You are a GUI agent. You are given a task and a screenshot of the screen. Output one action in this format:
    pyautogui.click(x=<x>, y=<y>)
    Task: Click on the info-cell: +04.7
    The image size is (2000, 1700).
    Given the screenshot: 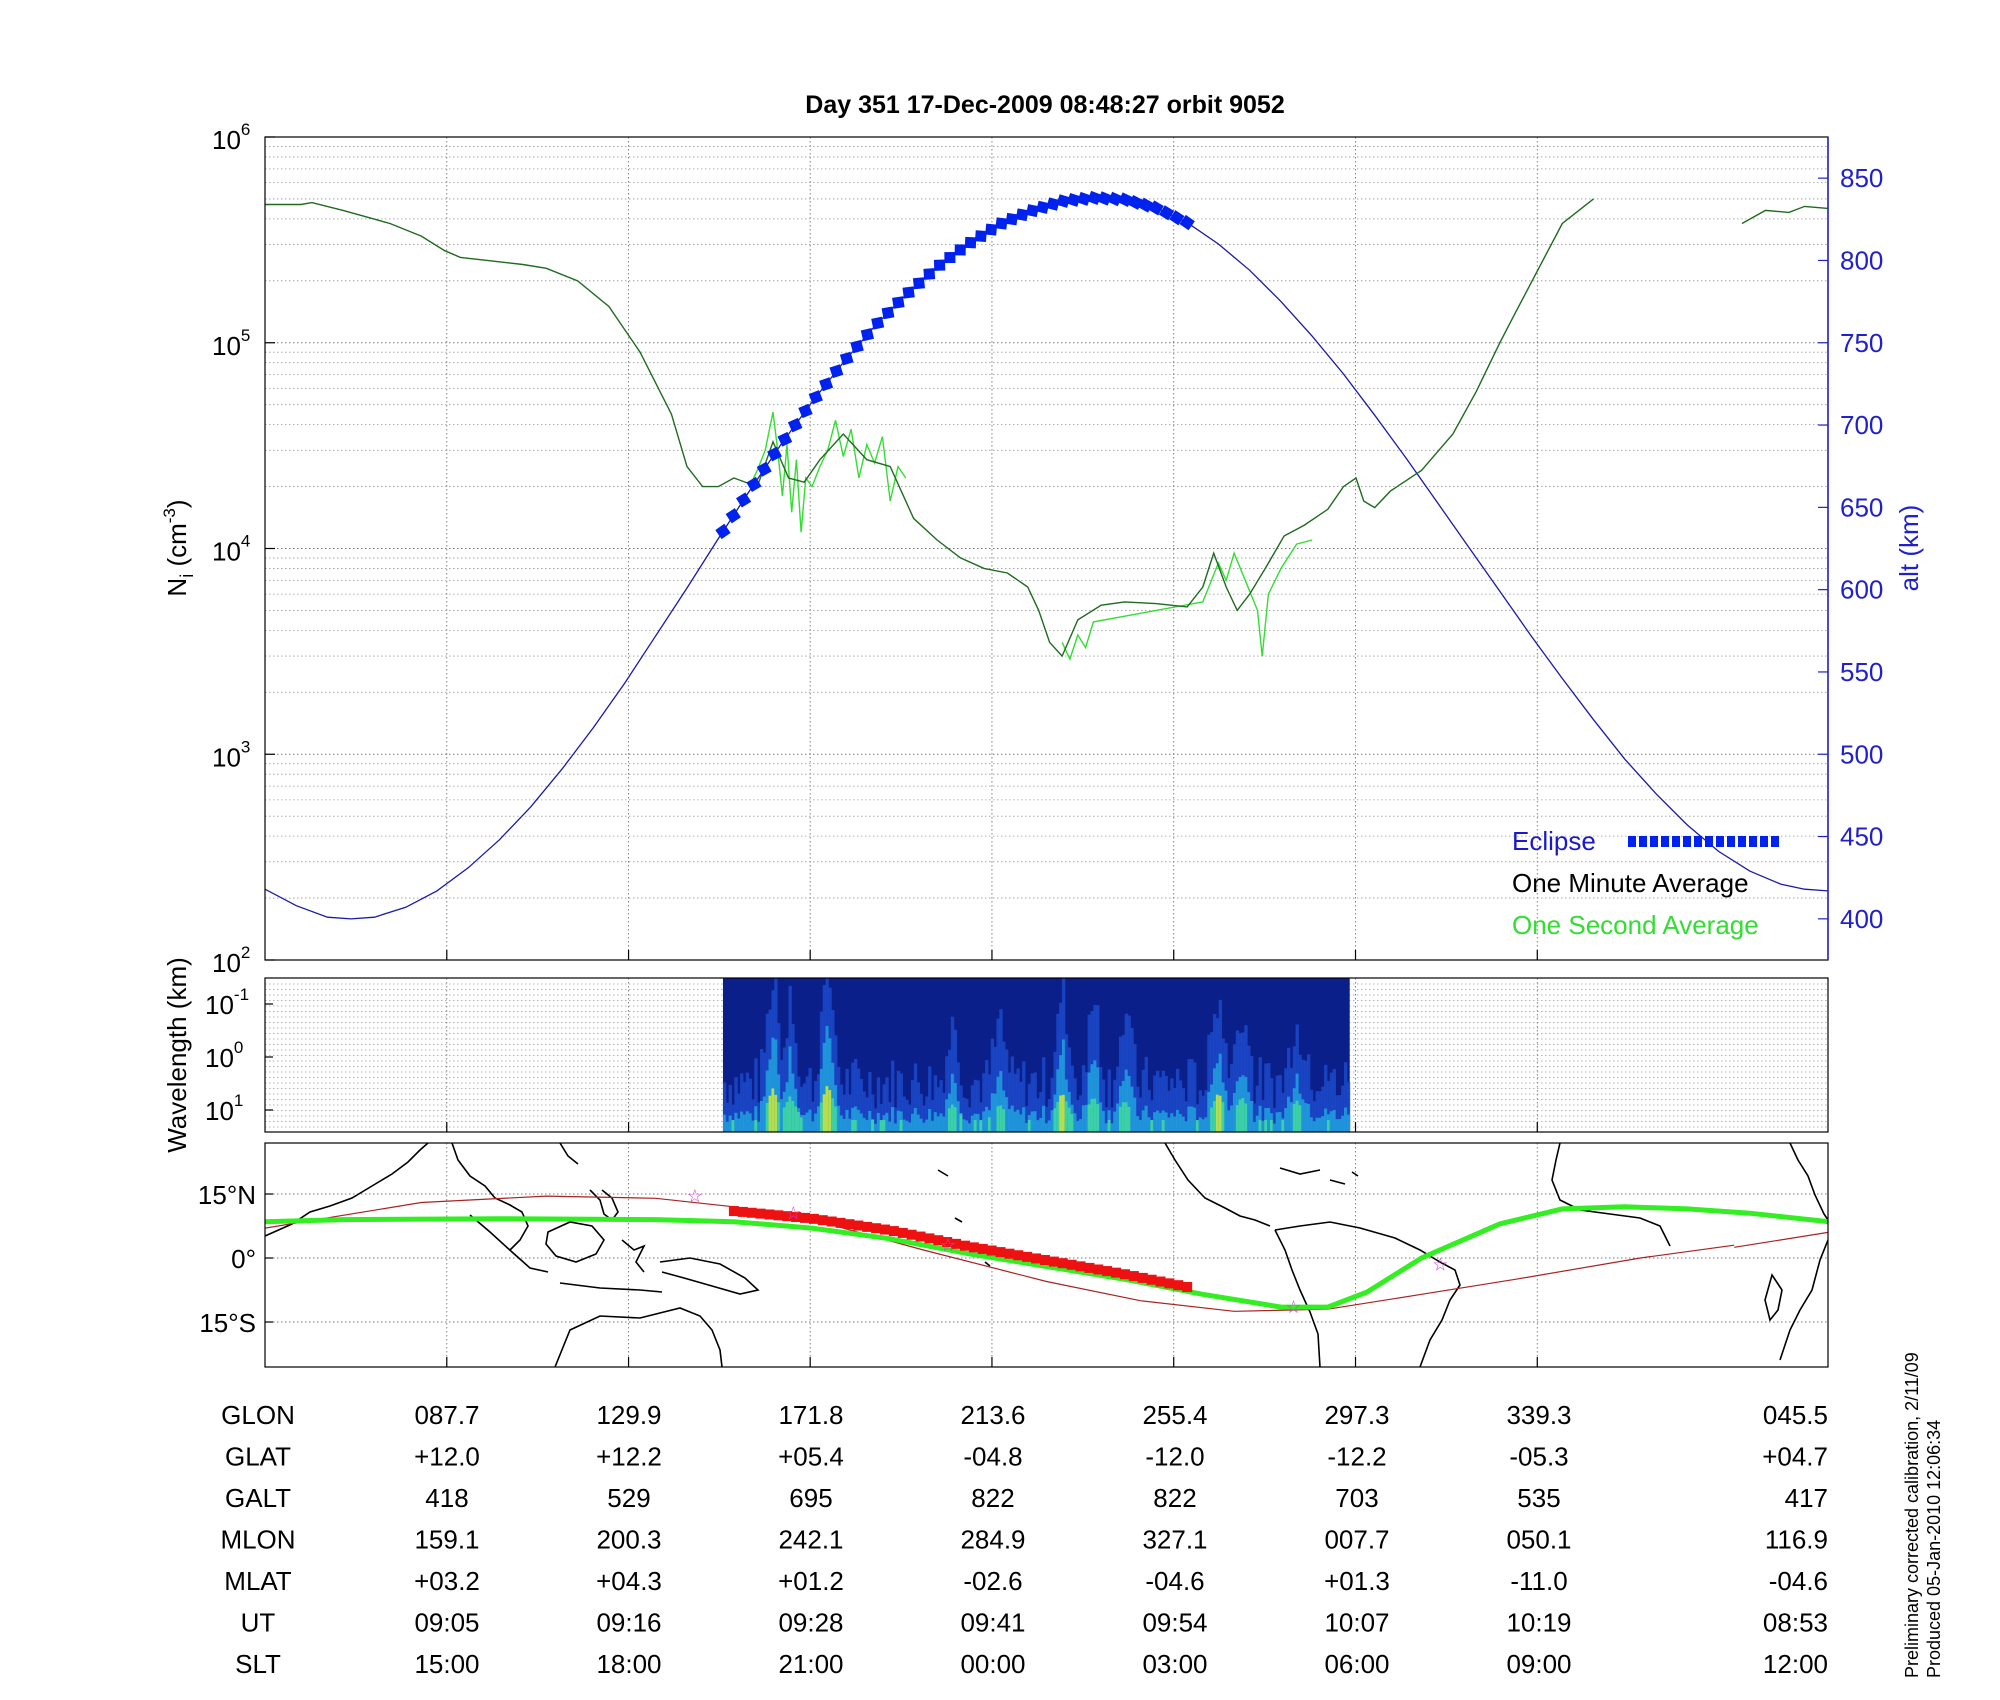 What is the action you would take?
    pyautogui.click(x=1795, y=1457)
    